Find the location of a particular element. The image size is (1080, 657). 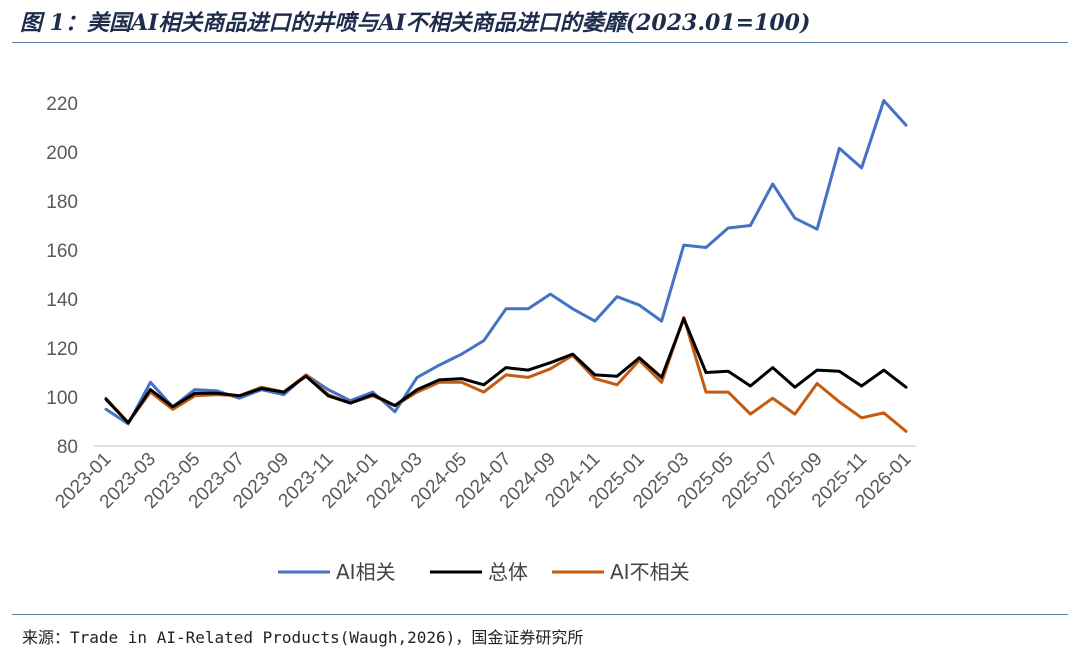

y-axis-ticks: 80 100 120 140 160 180 200 220 is located at coordinates (62, 276).